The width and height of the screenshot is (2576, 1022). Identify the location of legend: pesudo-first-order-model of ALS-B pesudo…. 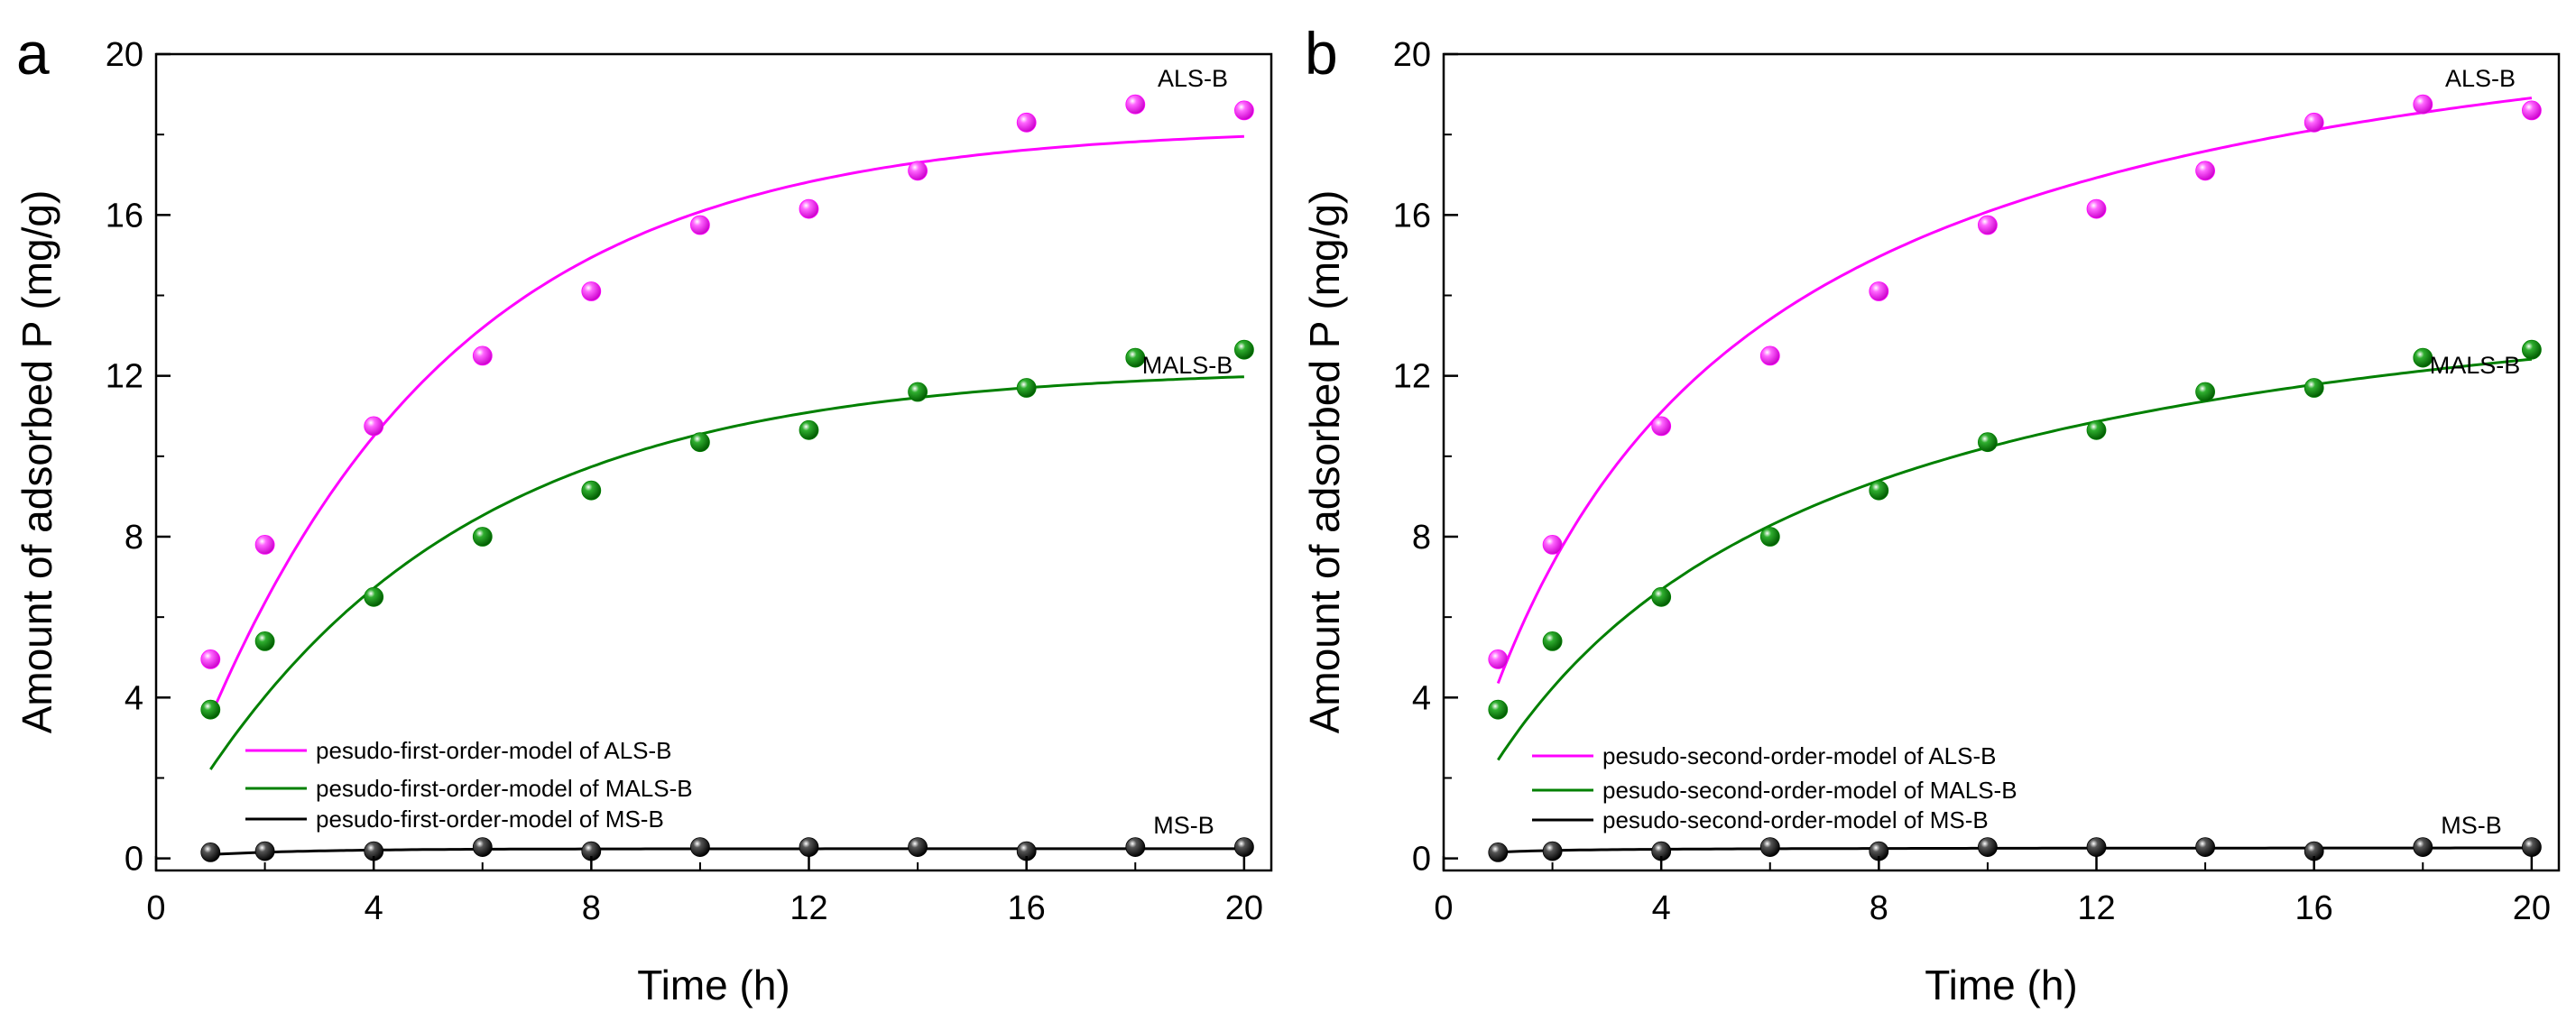
(469, 785).